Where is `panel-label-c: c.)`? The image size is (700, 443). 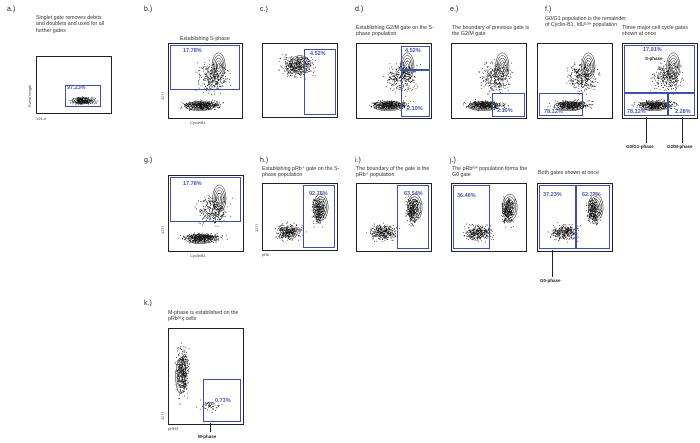
panel-label-c: c.) is located at coordinates (264, 9).